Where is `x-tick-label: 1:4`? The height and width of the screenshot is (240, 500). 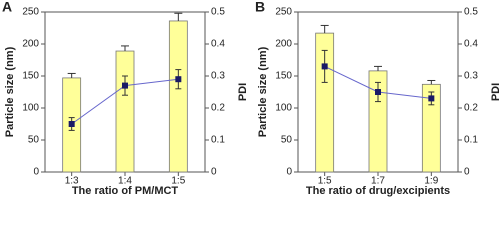 x-tick-label: 1:4 is located at coordinates (125, 181).